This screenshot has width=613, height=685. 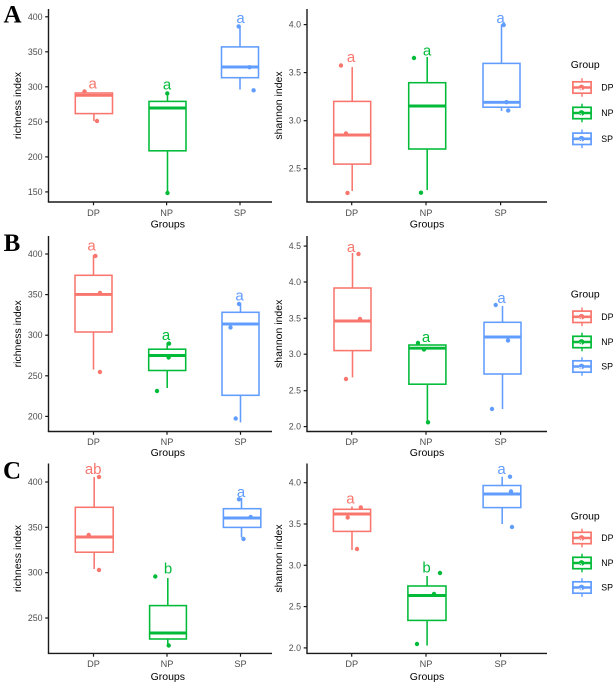 I want to click on svg-text: B, so click(x=12, y=243).